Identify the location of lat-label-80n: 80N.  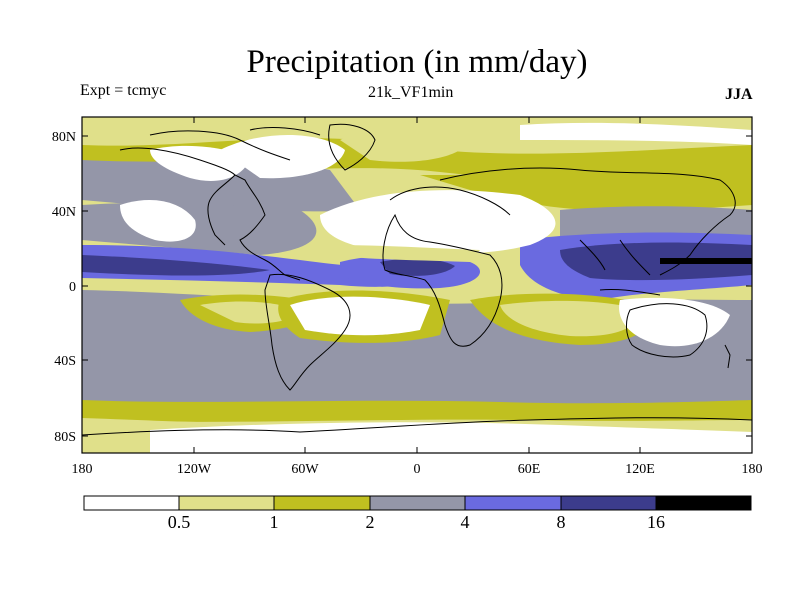
(64, 137).